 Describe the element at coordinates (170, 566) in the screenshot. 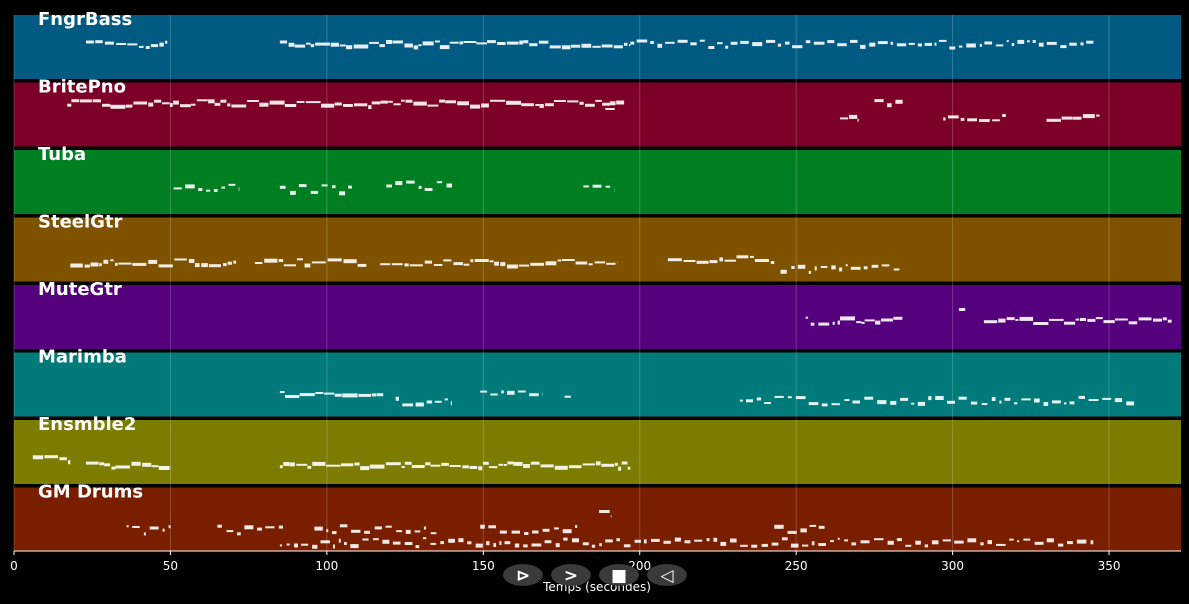

I see `x-tick-label: 50` at that location.